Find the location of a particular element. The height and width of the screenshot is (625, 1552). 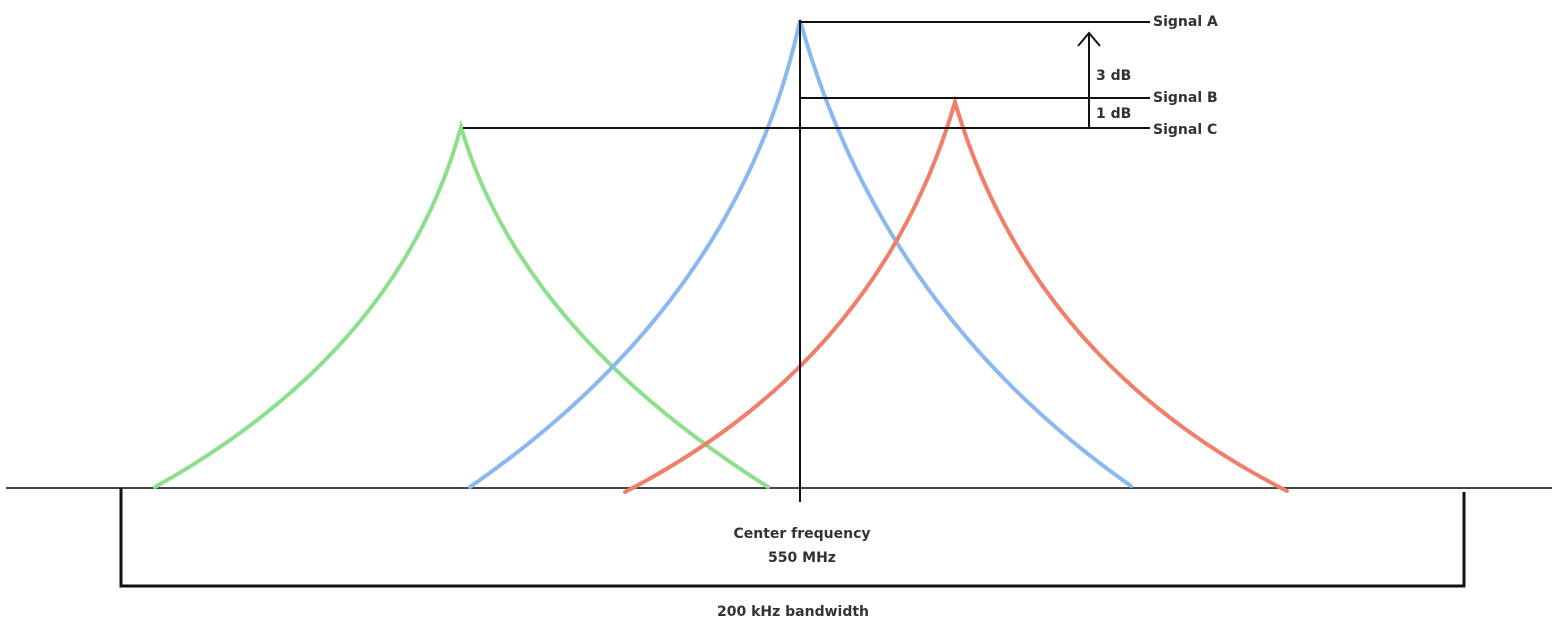

bandwidth-bracket is located at coordinates (792, 538).